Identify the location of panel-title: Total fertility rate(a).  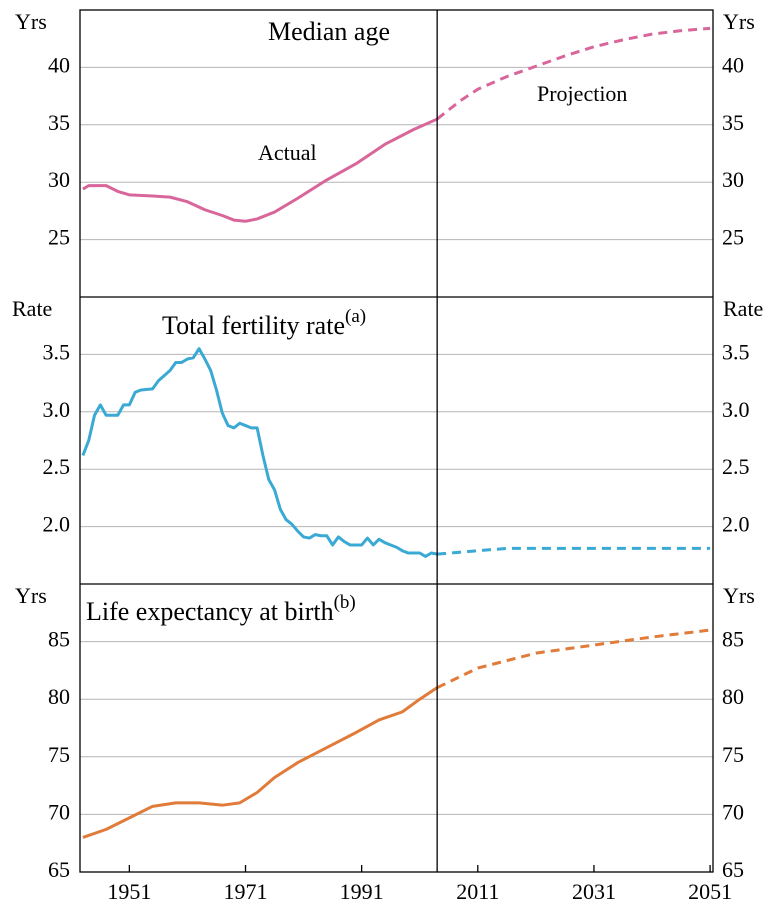
(264, 323).